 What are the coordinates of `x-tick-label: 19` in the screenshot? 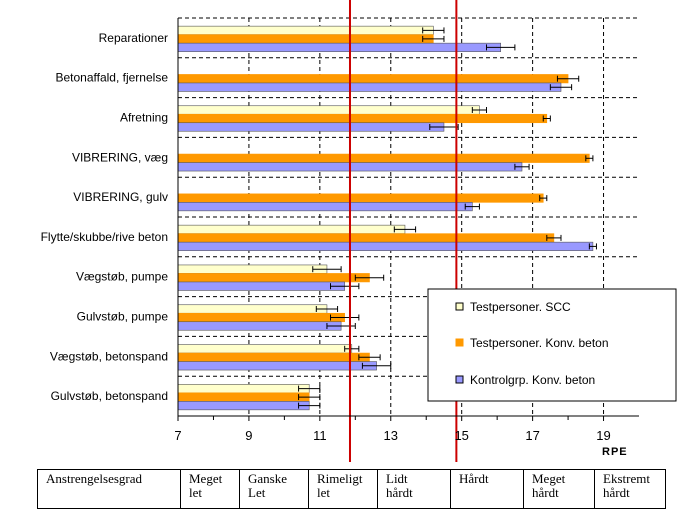 It's located at (603, 435).